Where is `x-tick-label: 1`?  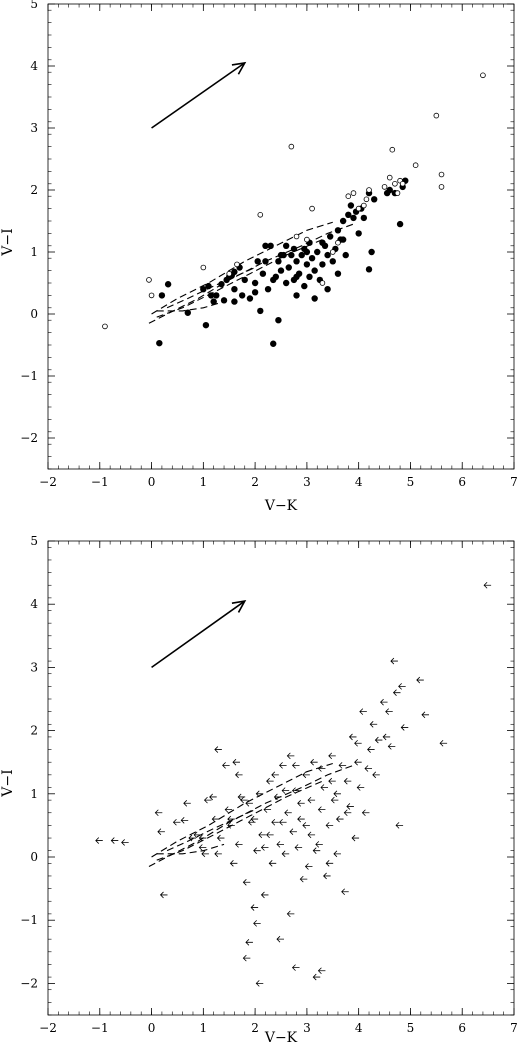 x-tick-label: 1 is located at coordinates (204, 482).